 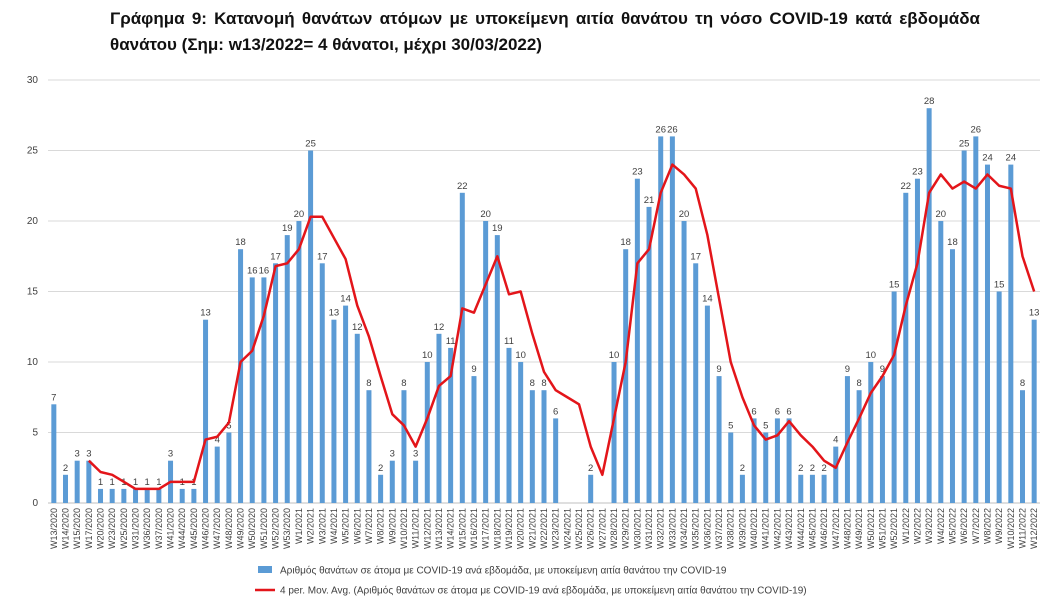 I want to click on x-tick-label: W41/2020, so click(x=171, y=528).